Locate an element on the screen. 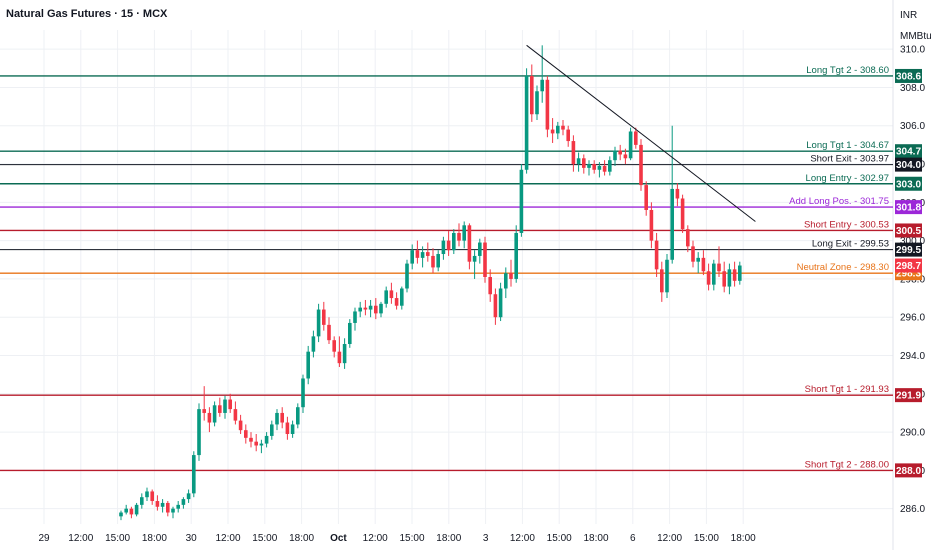 The width and height of the screenshot is (932, 550). level-tag: 304.7 is located at coordinates (908, 152).